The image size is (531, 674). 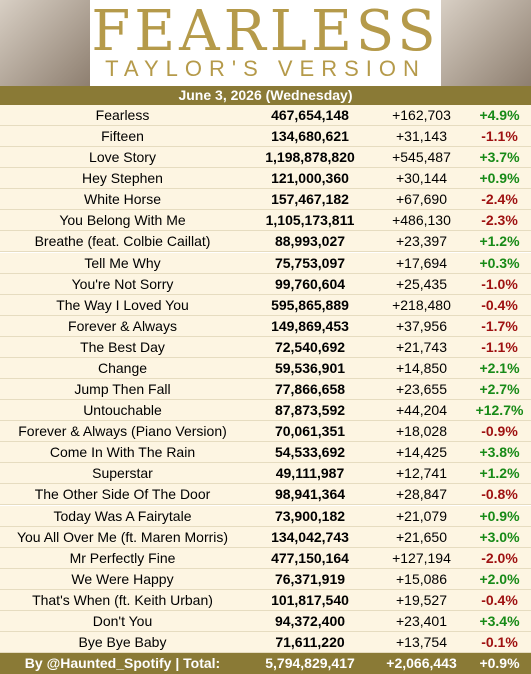 What do you see at coordinates (122, 663) in the screenshot?
I see `song-title: By @Haunted_Spotify | Total:` at bounding box center [122, 663].